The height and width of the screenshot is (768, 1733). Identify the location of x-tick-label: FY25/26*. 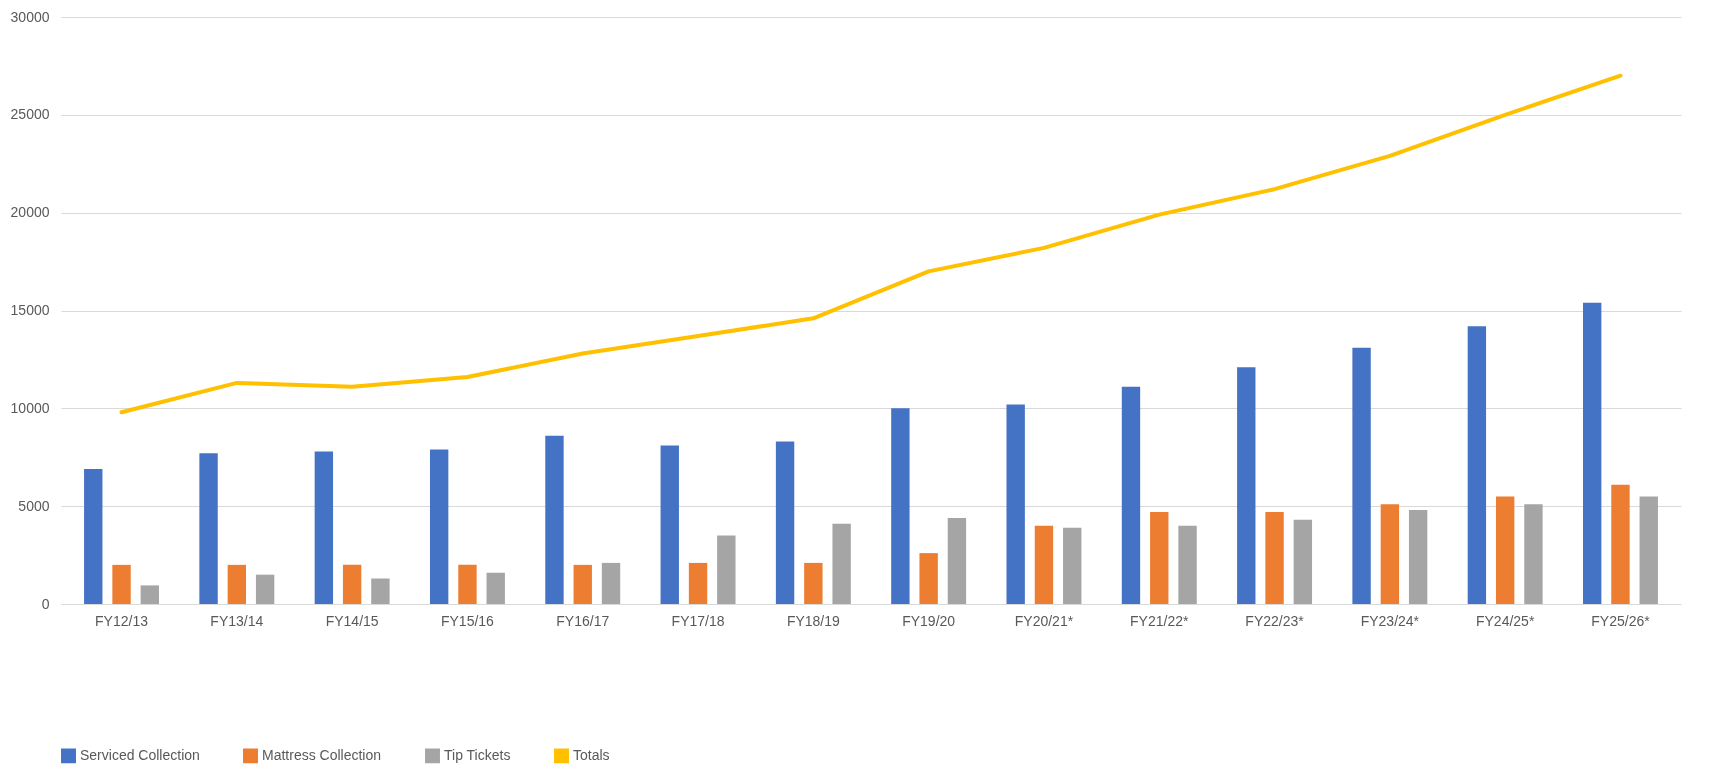
(1621, 620).